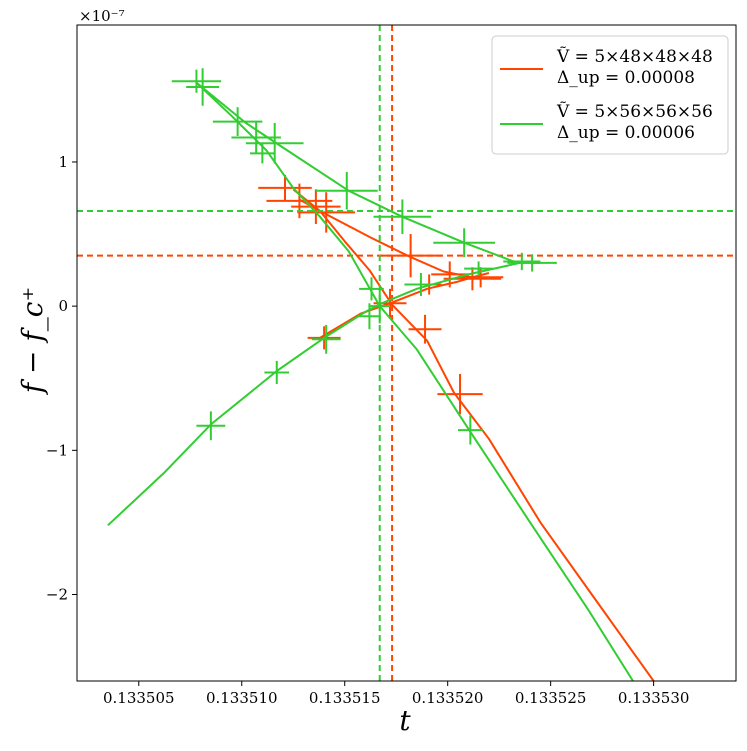 The height and width of the screenshot is (751, 747). I want to click on legend-delta-series-0: Δ_up = 0.00008, so click(626, 78).